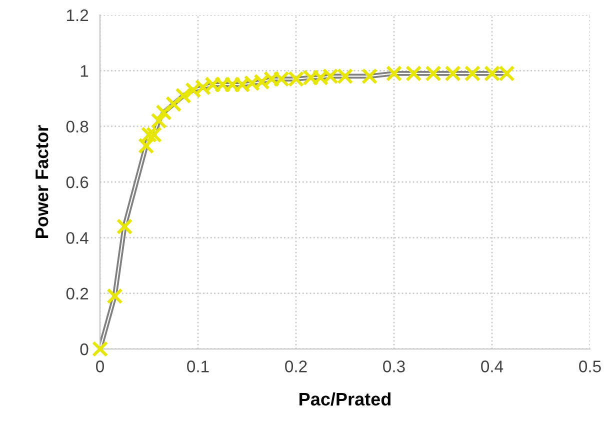 The height and width of the screenshot is (435, 604). What do you see at coordinates (84, 71) in the screenshot?
I see `y-tick-label: 1` at bounding box center [84, 71].